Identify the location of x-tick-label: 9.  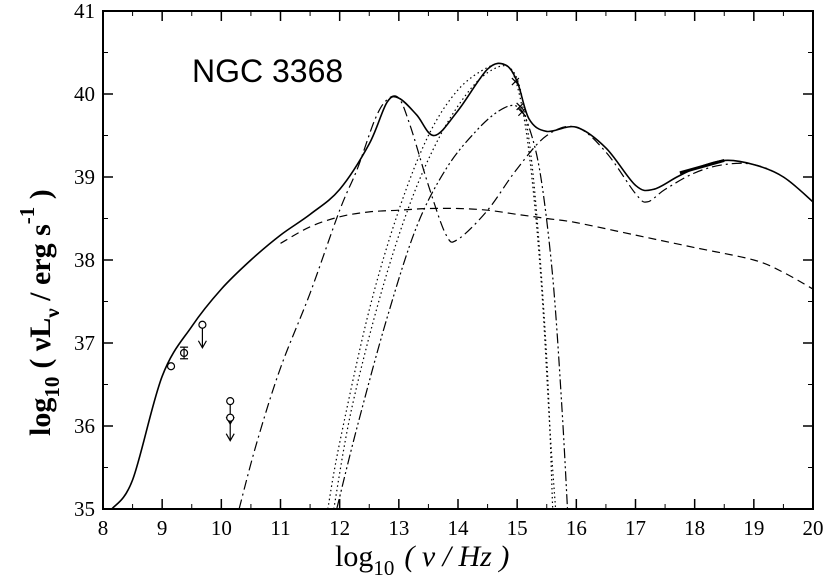
(162, 528).